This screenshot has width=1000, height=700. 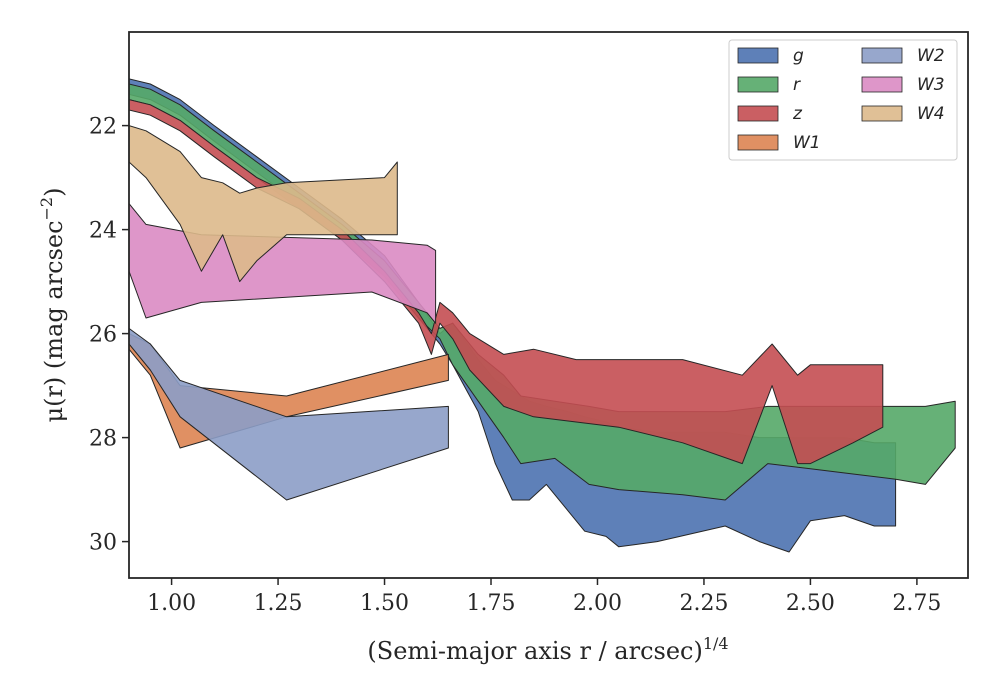 What do you see at coordinates (882, 113) in the screenshot?
I see `legend-swatch-w4` at bounding box center [882, 113].